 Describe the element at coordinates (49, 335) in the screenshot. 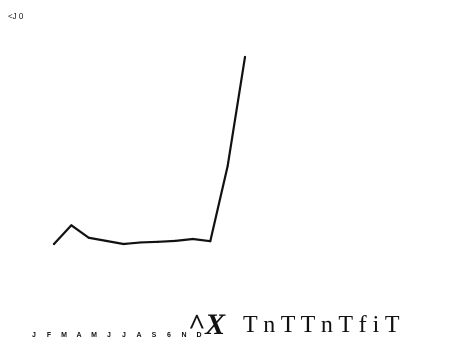

I see `x-tick-label: F` at that location.